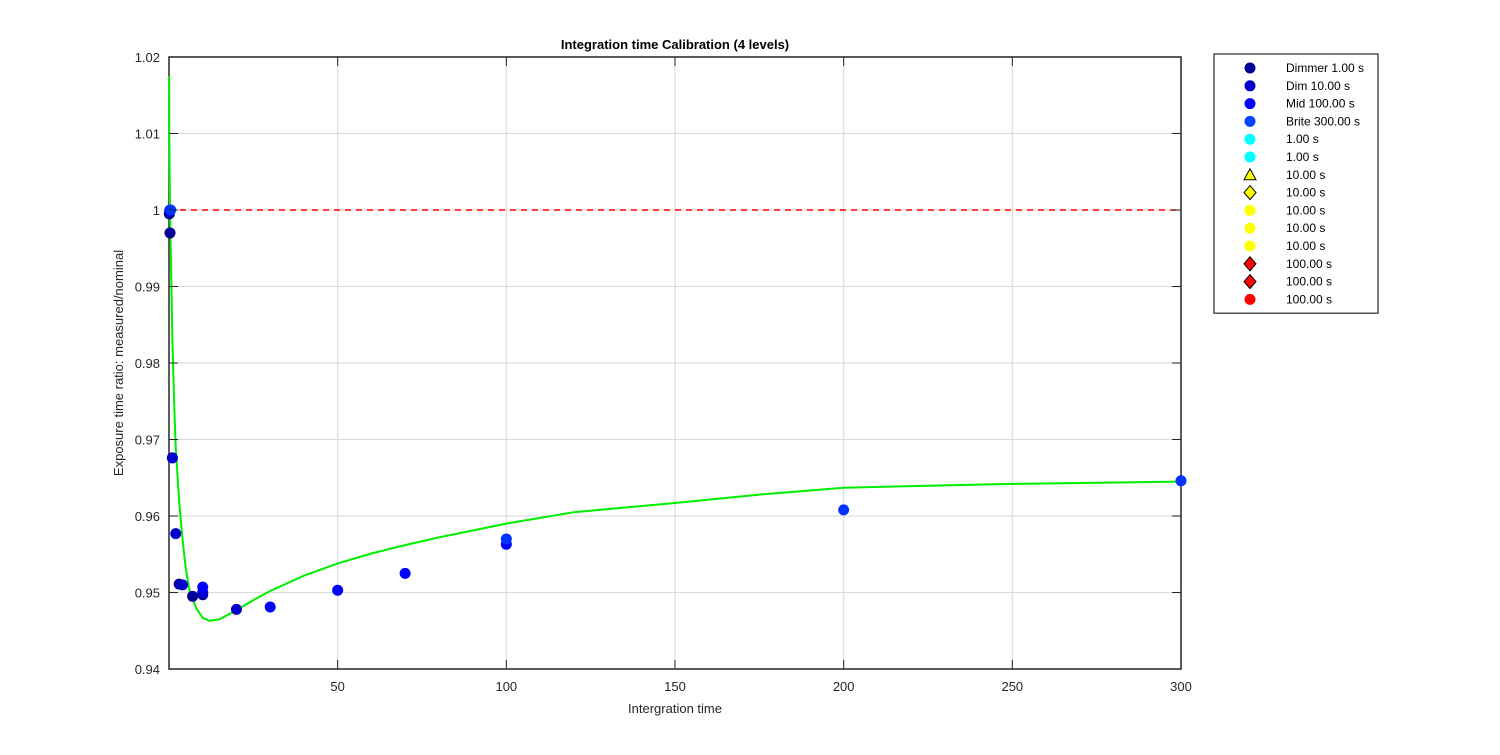 The image size is (1500, 755). What do you see at coordinates (844, 686) in the screenshot?
I see `x-tick-label: 200` at bounding box center [844, 686].